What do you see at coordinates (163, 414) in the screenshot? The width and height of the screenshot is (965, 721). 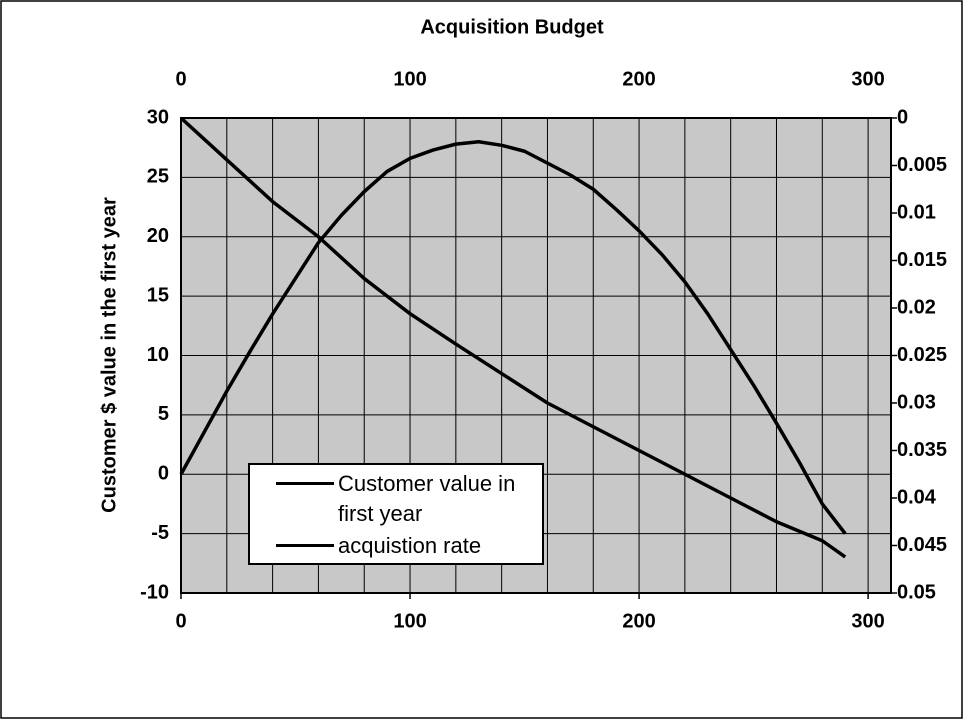 I see `y-tick-label: 5` at bounding box center [163, 414].